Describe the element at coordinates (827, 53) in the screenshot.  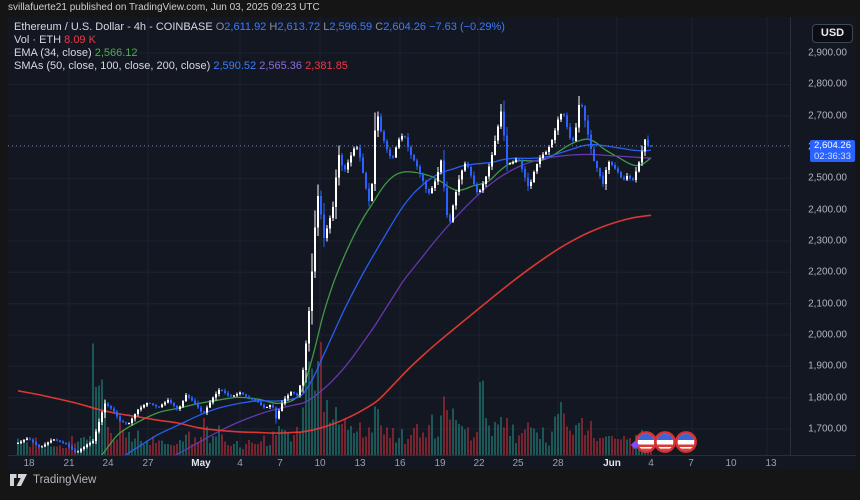
I see `price-tick-label: 2,900.00` at that location.